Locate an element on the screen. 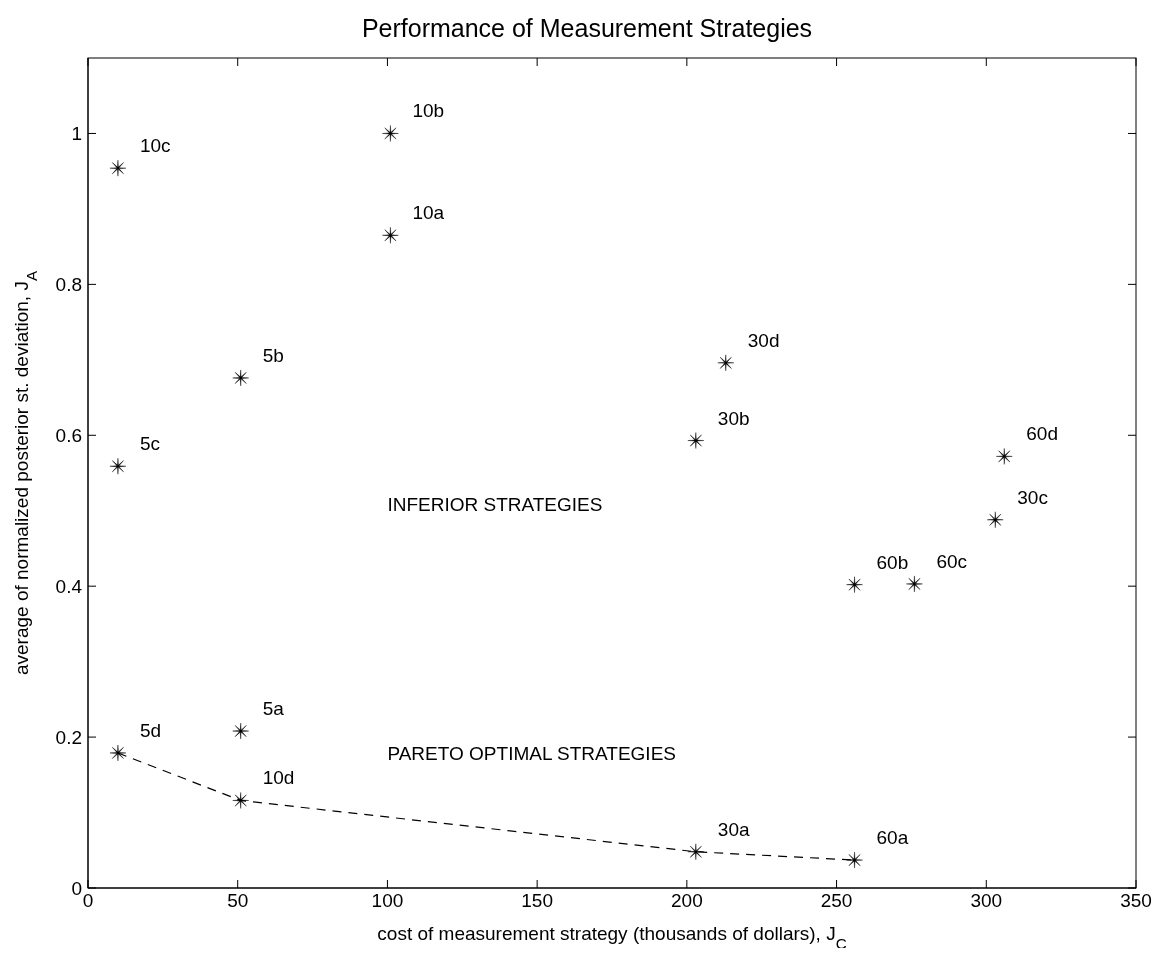 The width and height of the screenshot is (1174, 970). annotation: 5d is located at coordinates (150, 730).